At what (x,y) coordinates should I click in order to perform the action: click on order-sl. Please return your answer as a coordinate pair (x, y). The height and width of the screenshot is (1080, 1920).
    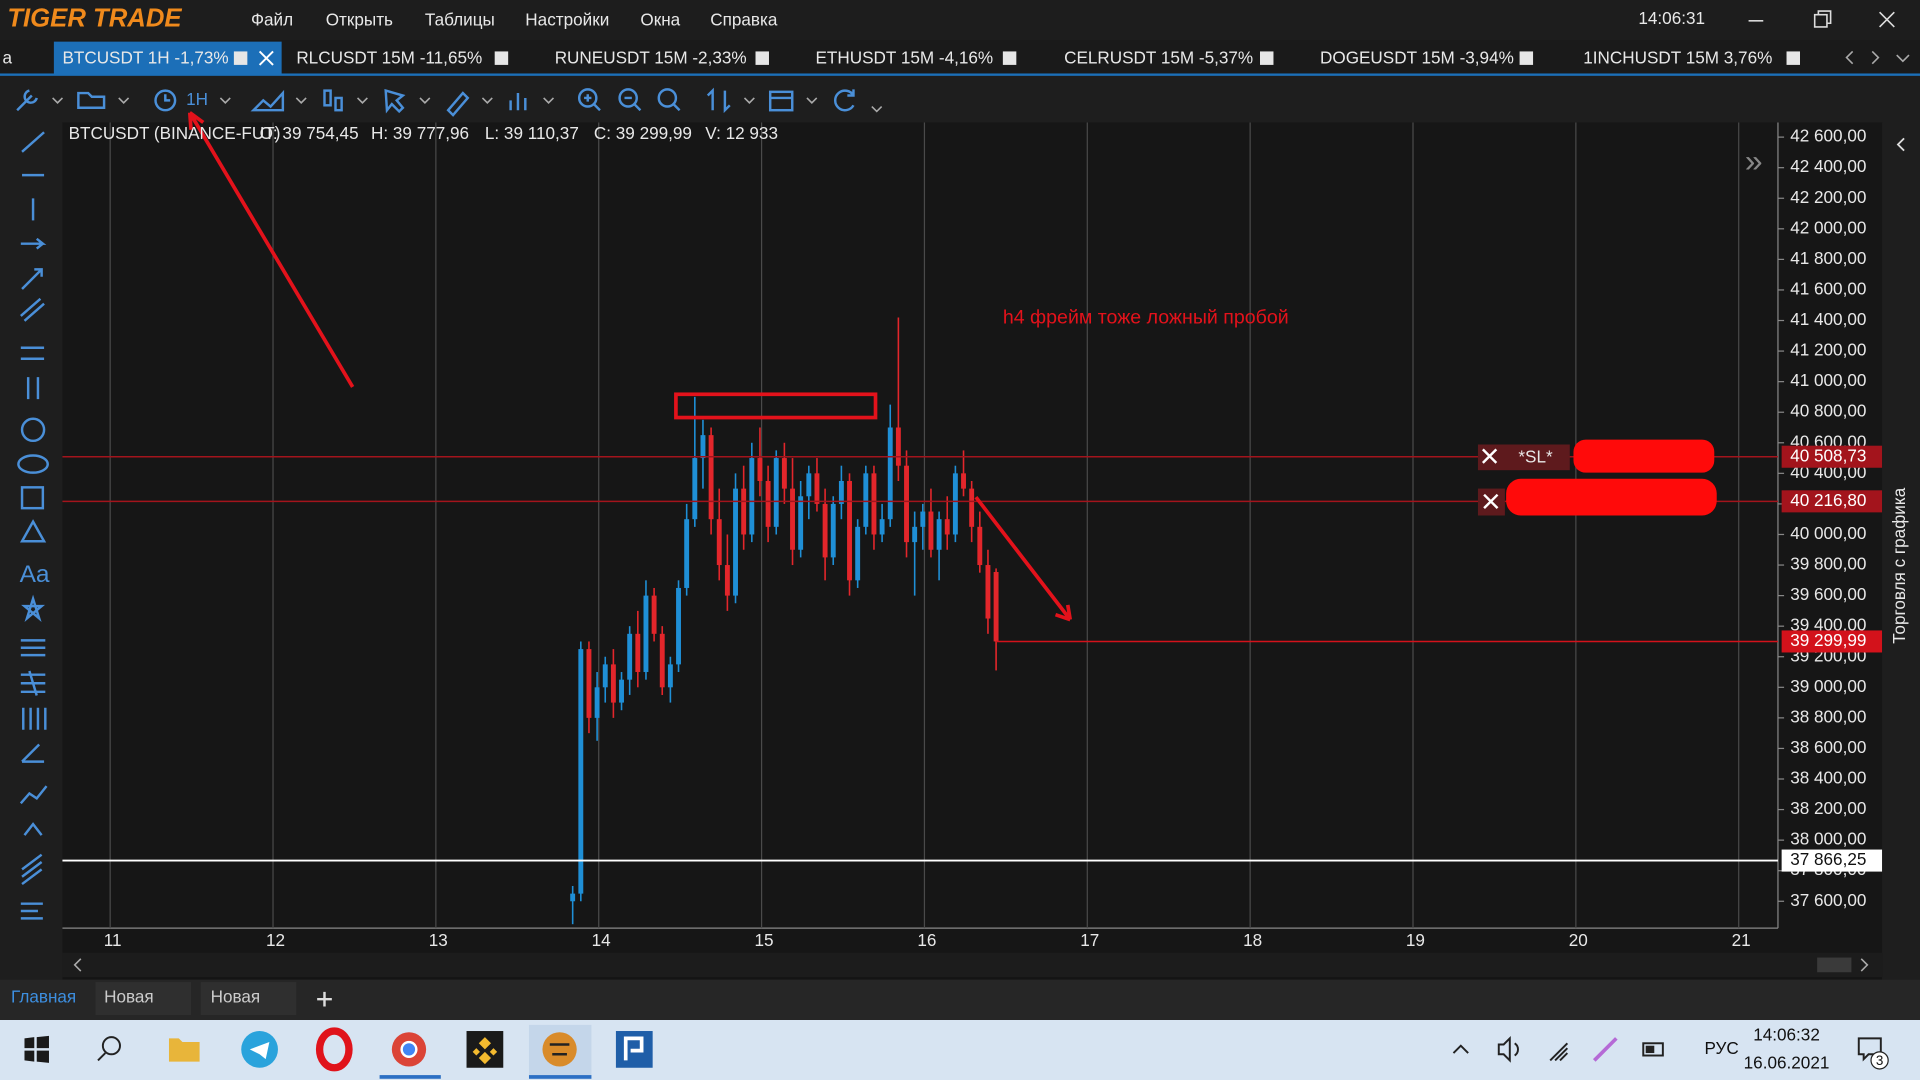
    Looking at the image, I should click on (1597, 477).